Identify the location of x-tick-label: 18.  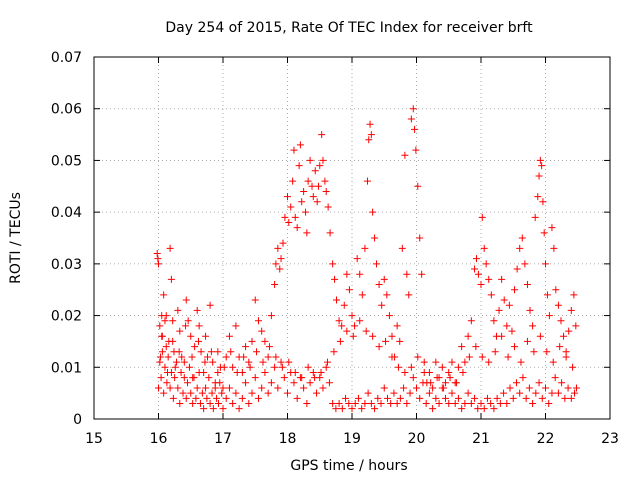
(288, 439).